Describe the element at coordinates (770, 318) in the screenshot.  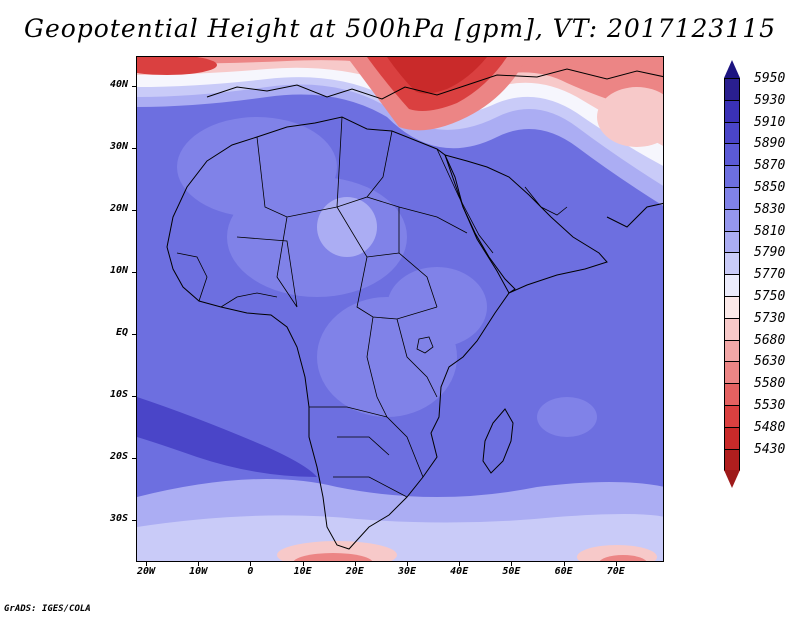
I see `colorbar-level-label: 5730` at that location.